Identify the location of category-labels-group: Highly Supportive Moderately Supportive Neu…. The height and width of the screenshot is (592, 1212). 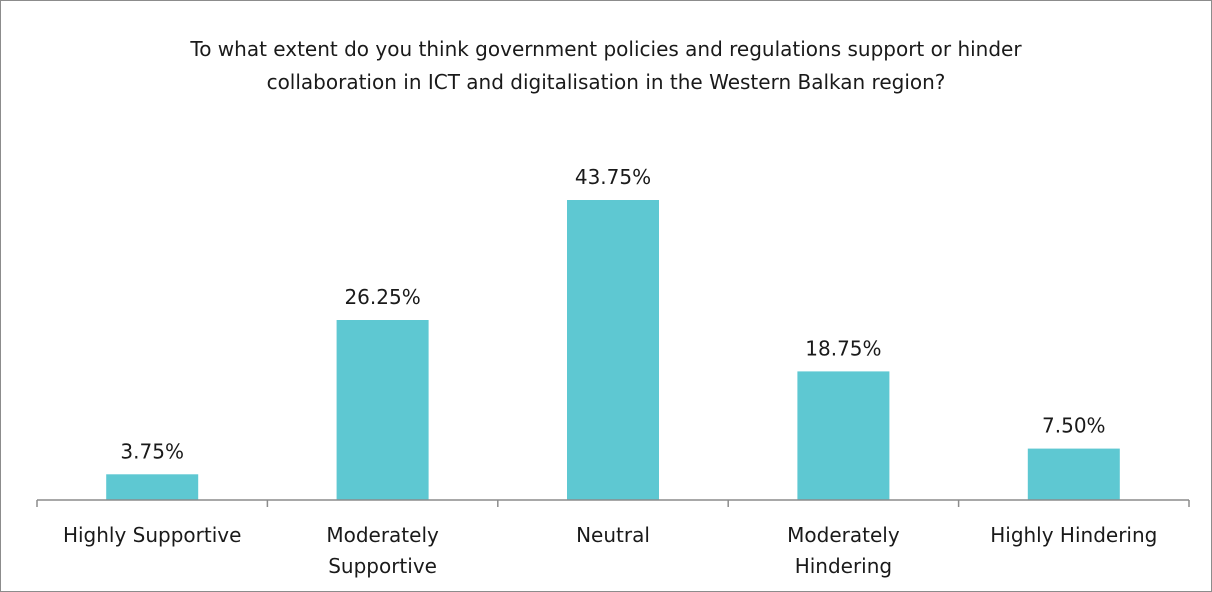
(610, 550).